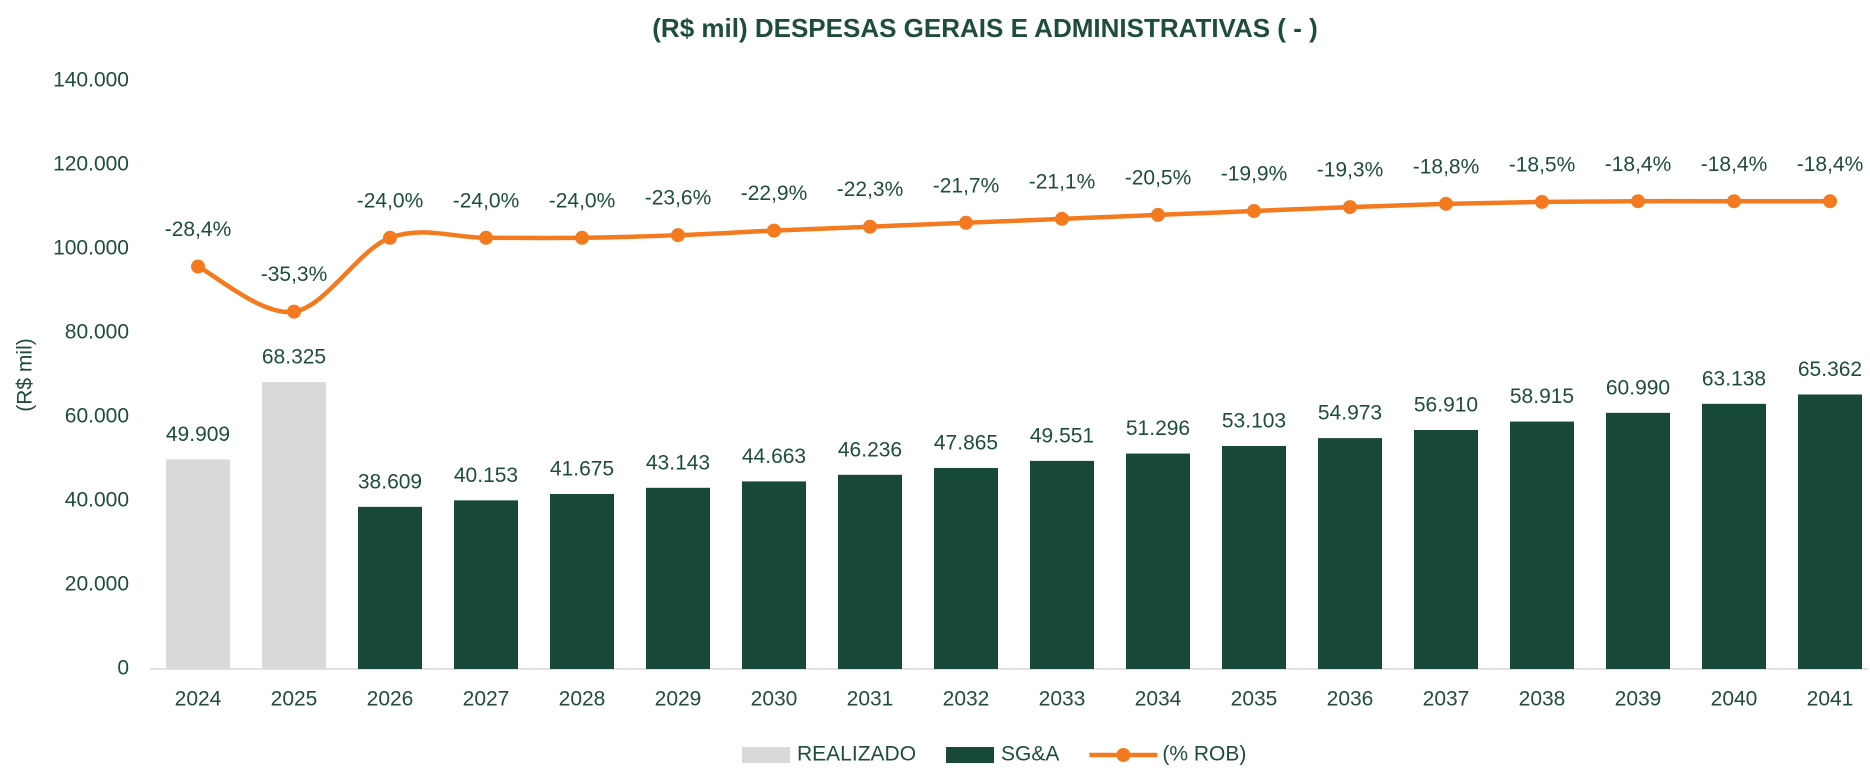 Image resolution: width=1870 pixels, height=769 pixels. Describe the element at coordinates (582, 469) in the screenshot. I see `data-label: 41.675` at that location.